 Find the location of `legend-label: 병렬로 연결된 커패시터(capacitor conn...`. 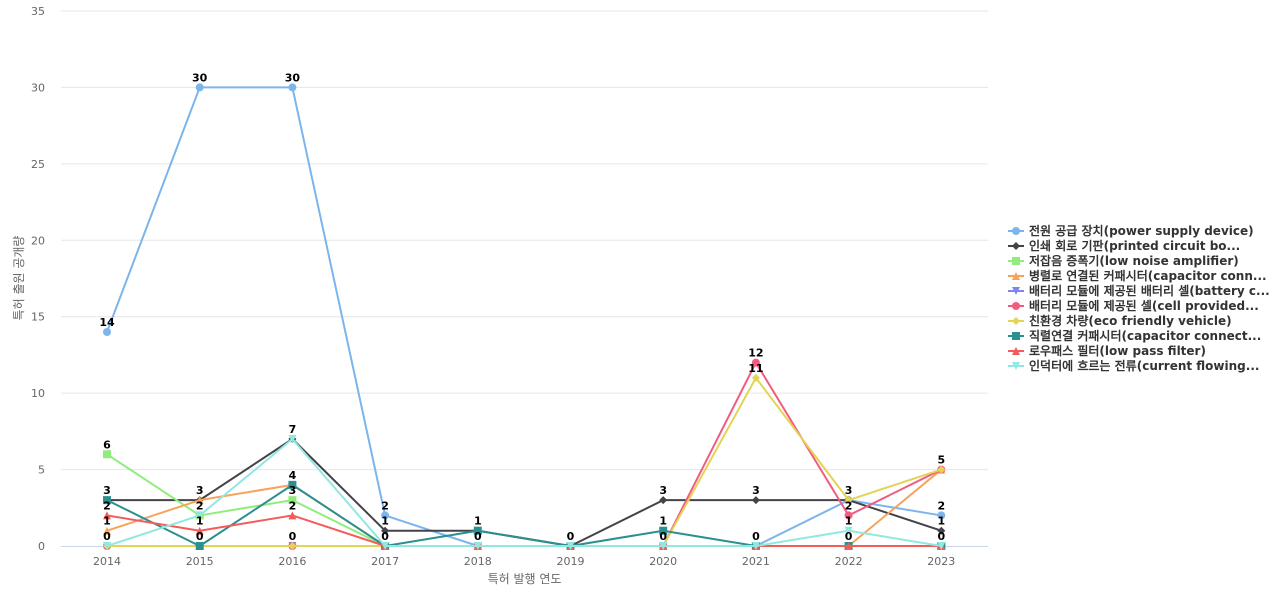

legend-label: 병렬로 연결된 커패시터(capacitor conn... is located at coordinates (1148, 275).